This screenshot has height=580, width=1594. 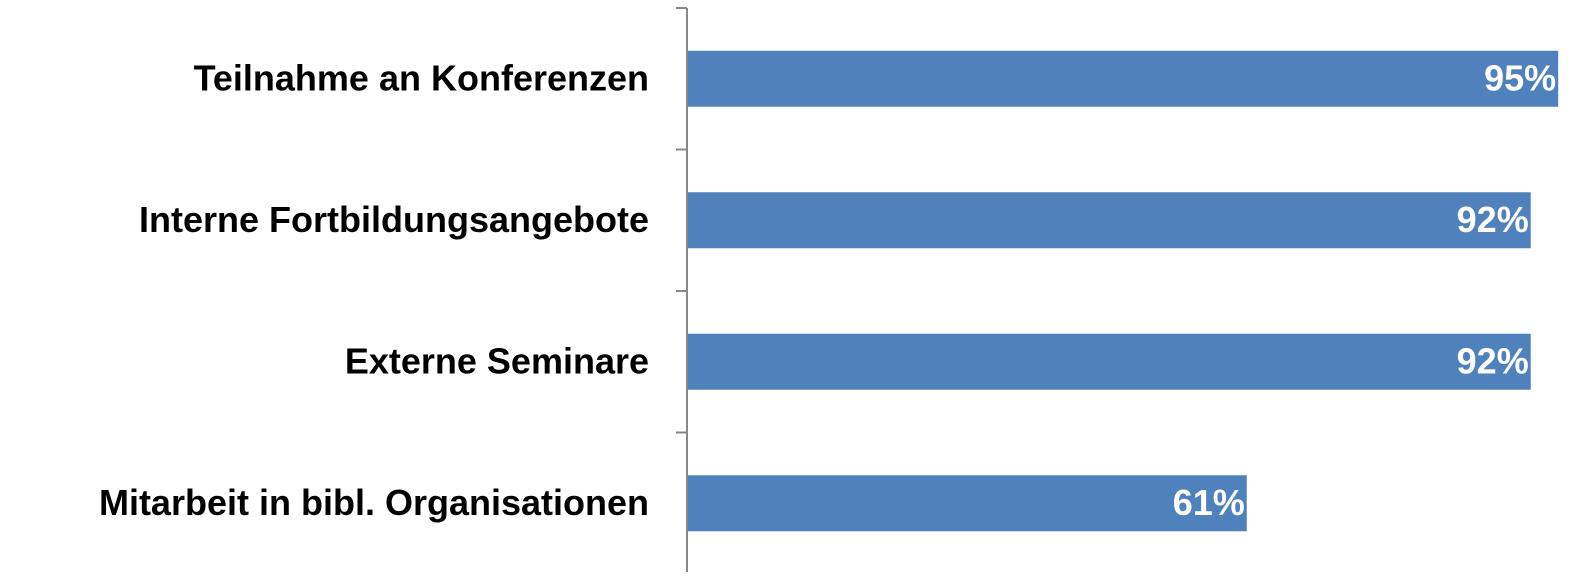 I want to click on value-label: 95%, so click(x=1520, y=77).